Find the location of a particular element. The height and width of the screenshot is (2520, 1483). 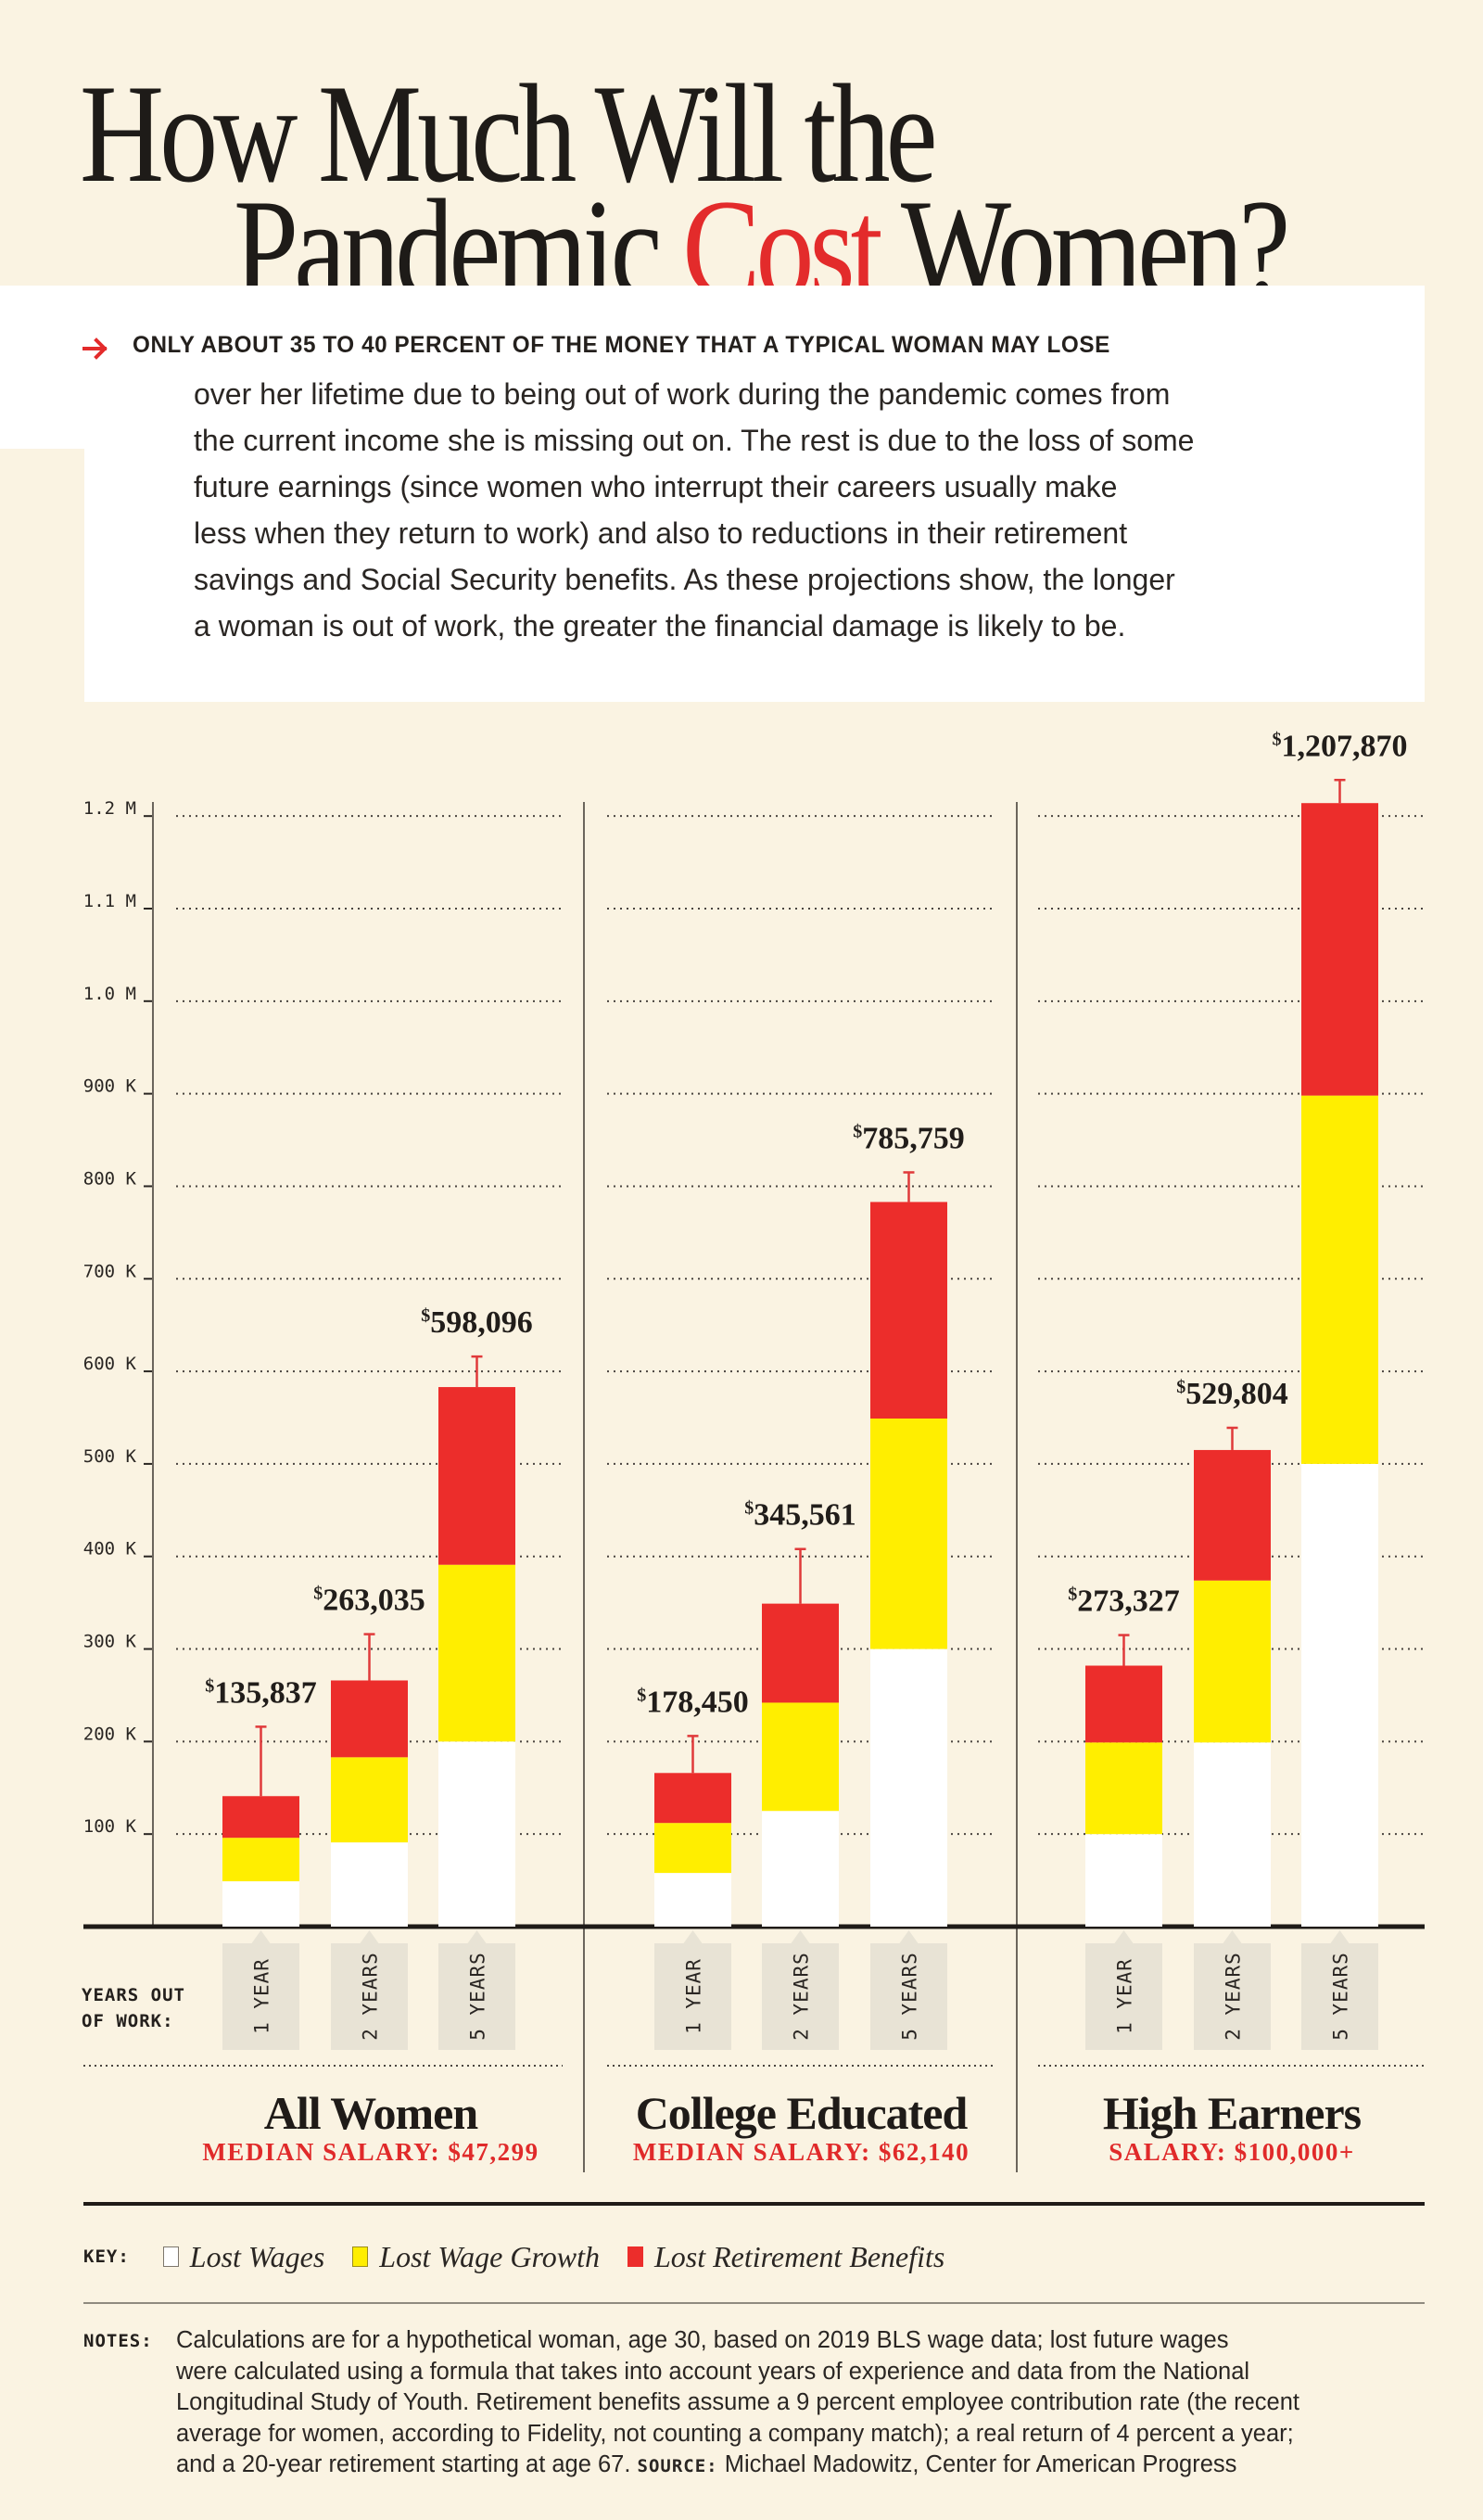

y-tick-label: 600 K is located at coordinates (110, 1364).